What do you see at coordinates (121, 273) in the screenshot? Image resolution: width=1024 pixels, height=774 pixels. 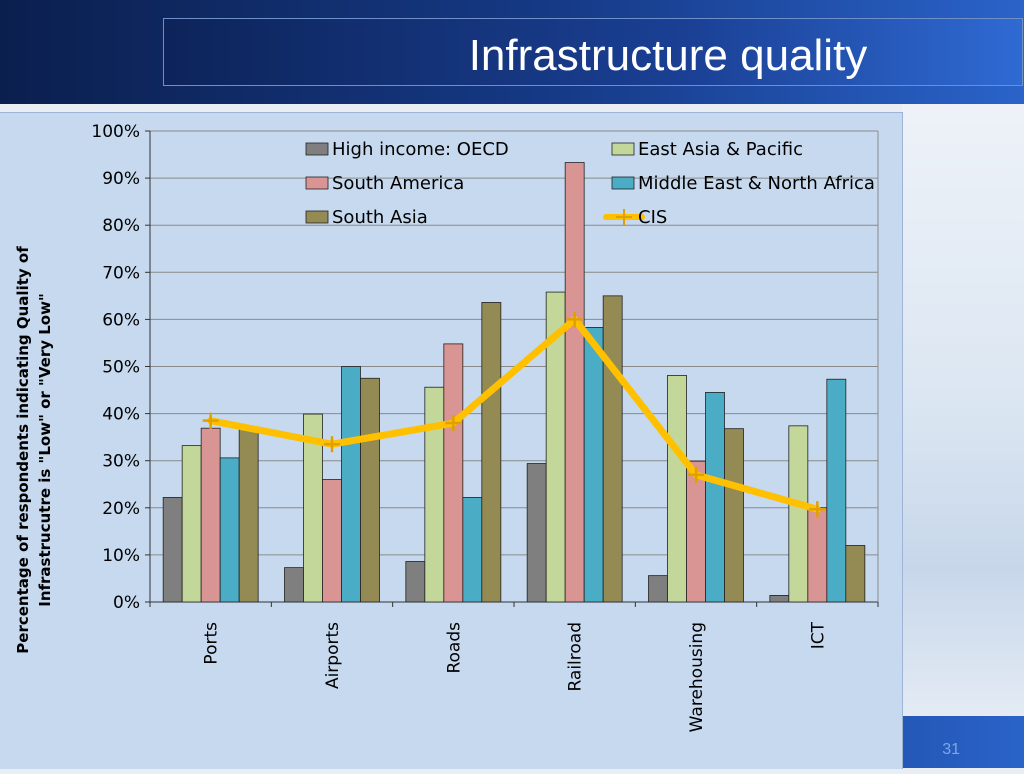 I see `y-tick-label: 70%` at bounding box center [121, 273].